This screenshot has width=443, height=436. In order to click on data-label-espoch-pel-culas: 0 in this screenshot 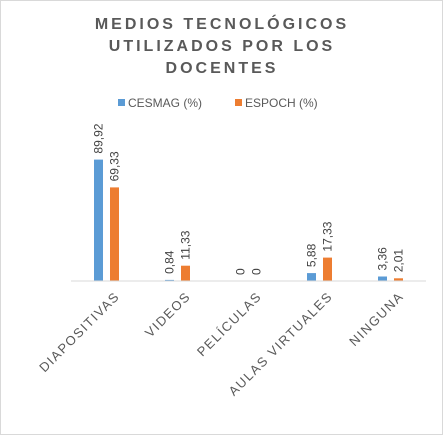, I will do `click(257, 271)`.